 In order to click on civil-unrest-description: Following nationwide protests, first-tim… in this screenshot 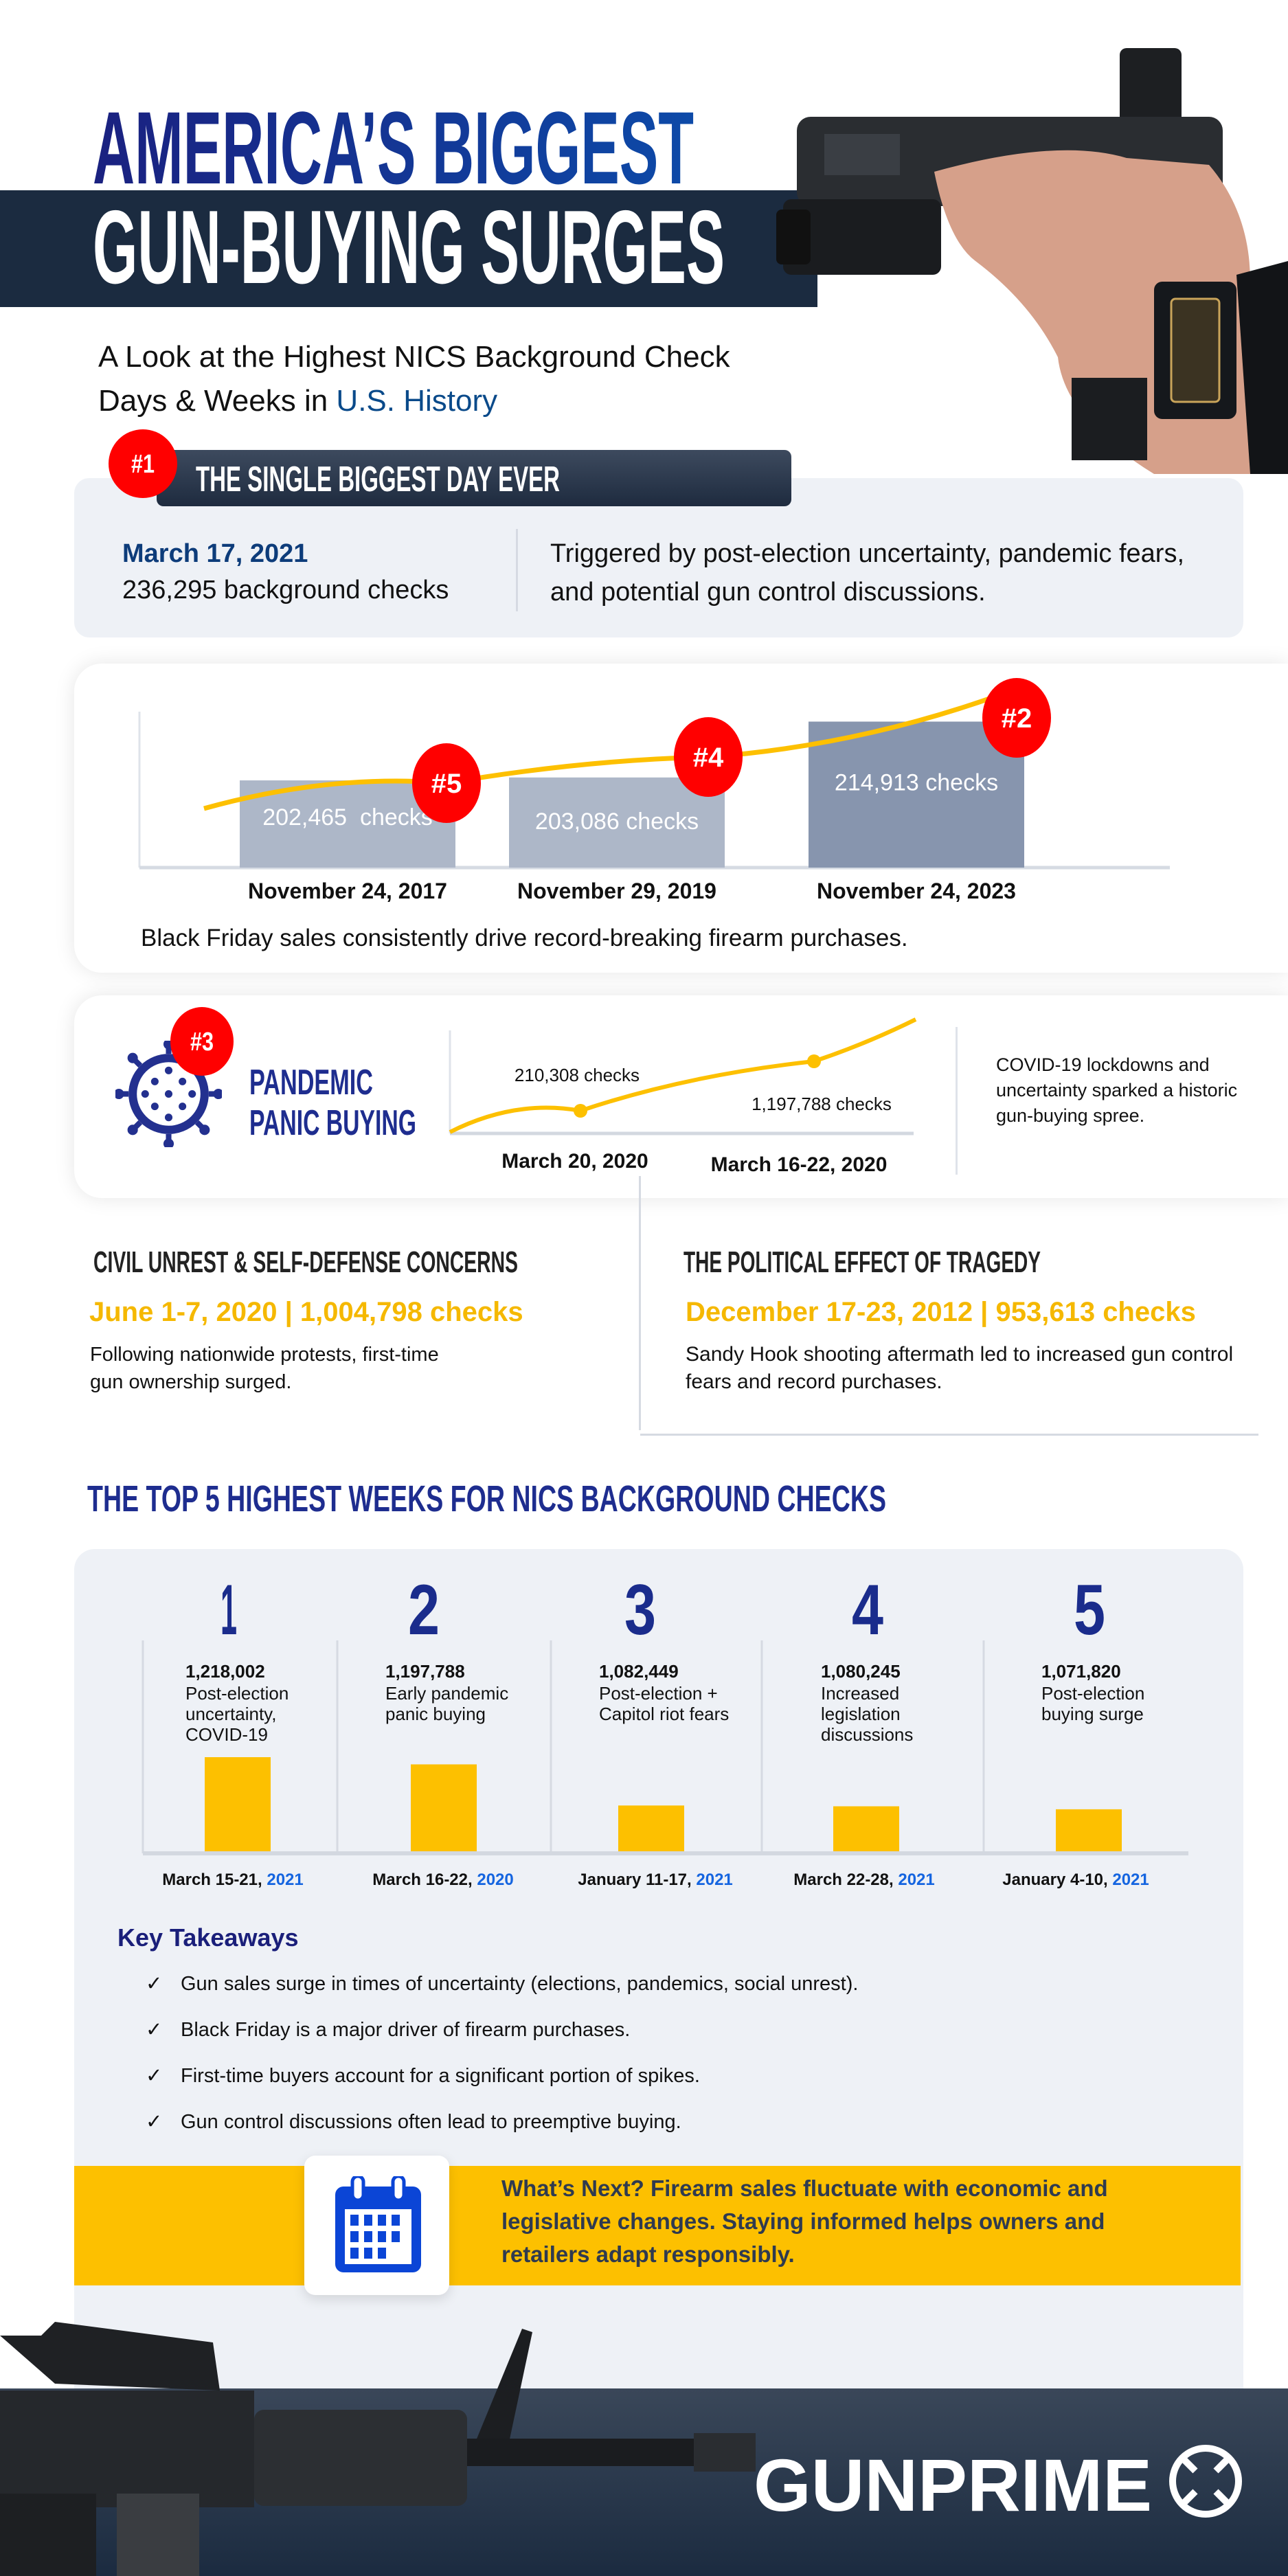, I will do `click(264, 1368)`.